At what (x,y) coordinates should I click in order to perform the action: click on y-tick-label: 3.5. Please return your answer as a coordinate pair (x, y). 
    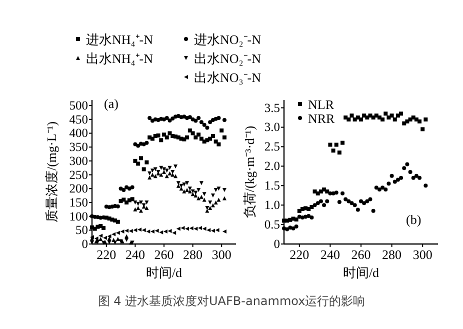
    Looking at the image, I should click on (272, 107).